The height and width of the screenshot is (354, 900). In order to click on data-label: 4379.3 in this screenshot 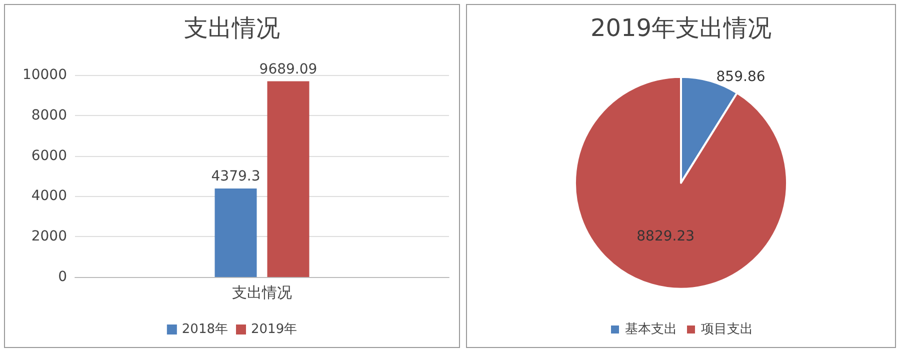, I will do `click(235, 176)`.